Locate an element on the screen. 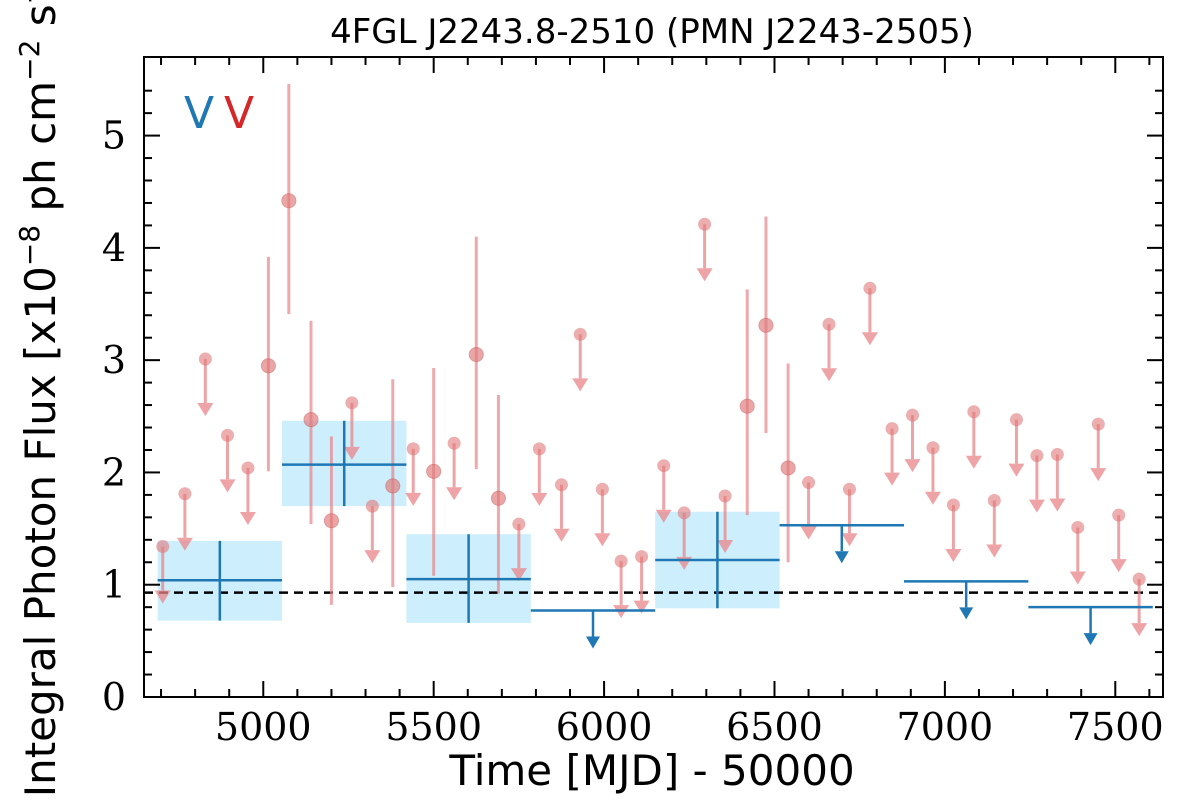  x-tick-label: 7500 is located at coordinates (1115, 727).